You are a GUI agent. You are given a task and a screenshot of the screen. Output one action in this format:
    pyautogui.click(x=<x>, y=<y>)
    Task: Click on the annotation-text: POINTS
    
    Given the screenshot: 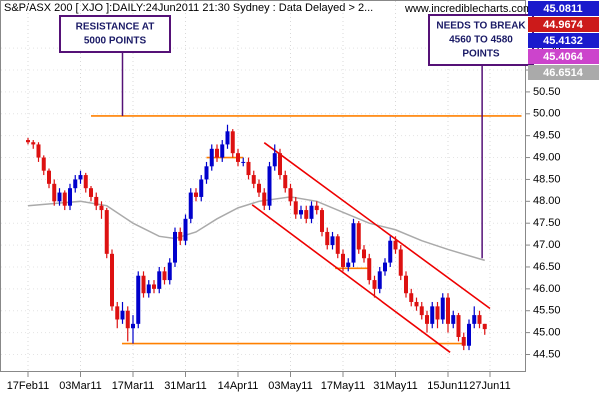 What is the action you would take?
    pyautogui.click(x=481, y=54)
    